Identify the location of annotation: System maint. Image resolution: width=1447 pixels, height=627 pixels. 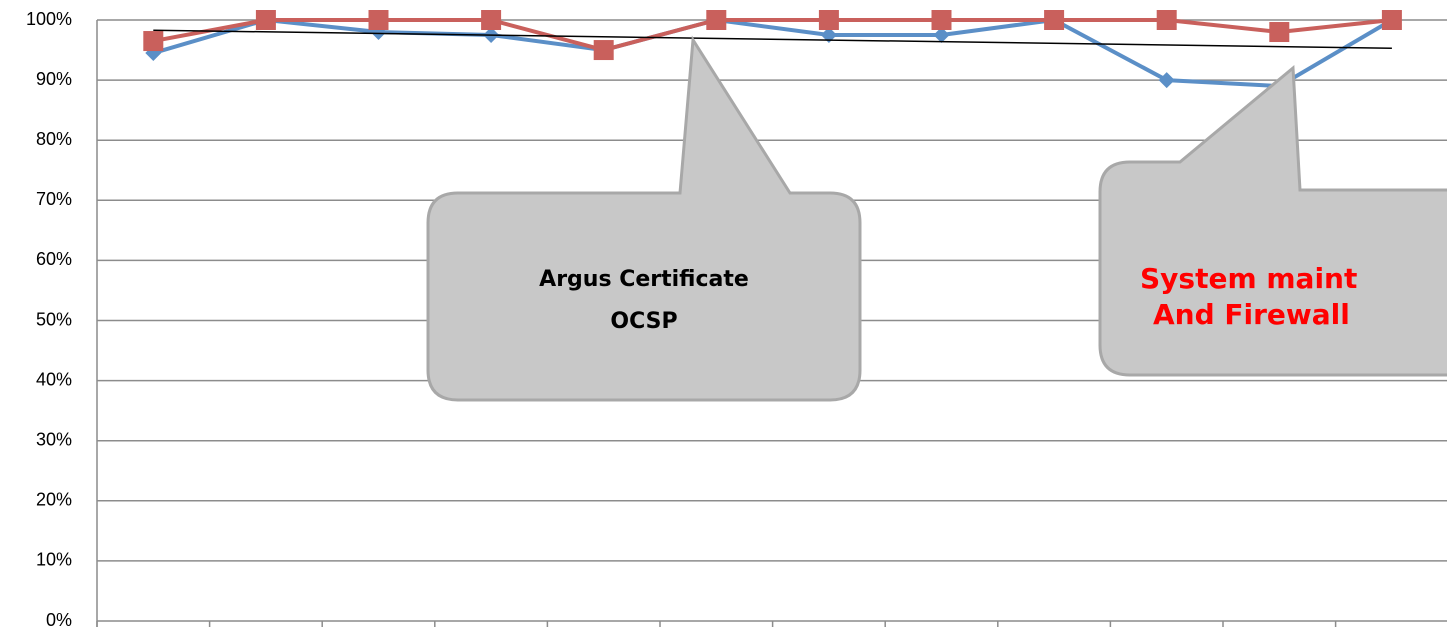
(1248, 278).